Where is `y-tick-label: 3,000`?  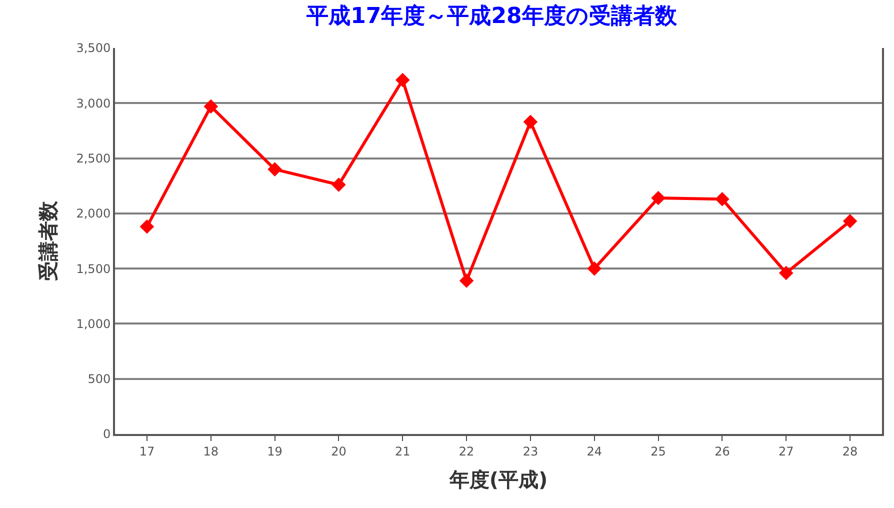
y-tick-label: 3,000 is located at coordinates (93, 103).